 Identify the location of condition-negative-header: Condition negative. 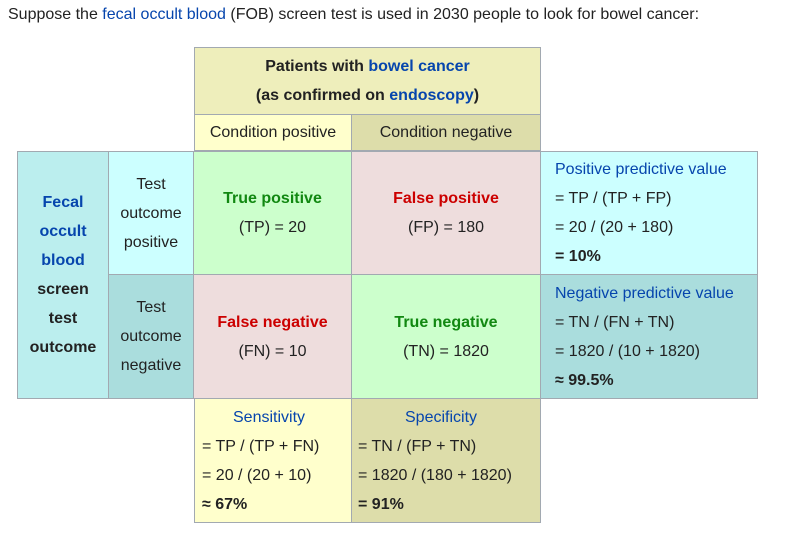
(446, 133).